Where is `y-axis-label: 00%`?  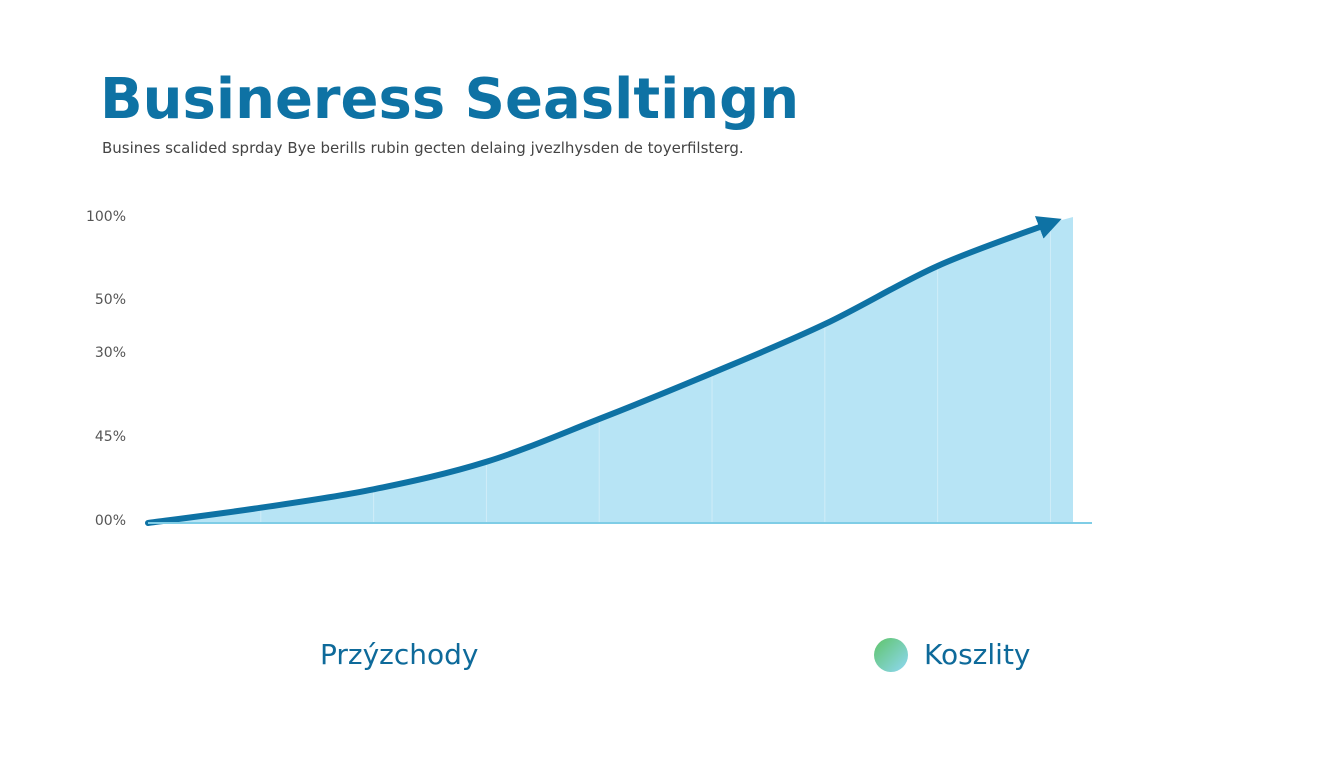 y-axis-label: 00% is located at coordinates (110, 521).